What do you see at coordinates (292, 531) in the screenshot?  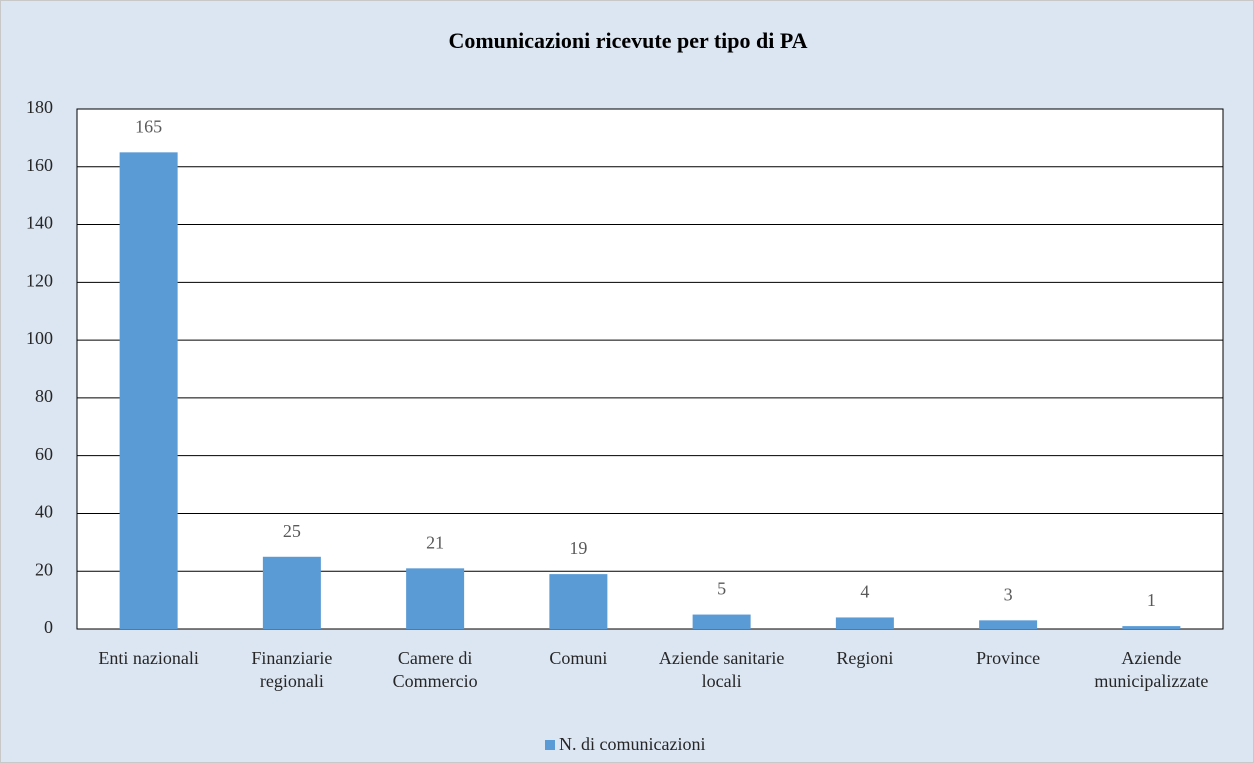 I see `data-label: 25` at bounding box center [292, 531].